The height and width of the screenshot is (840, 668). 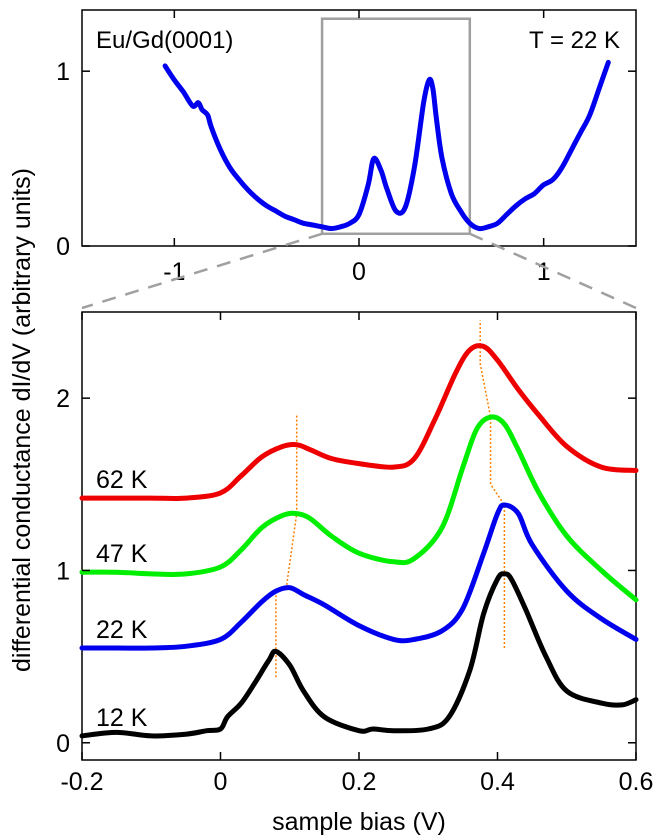 What do you see at coordinates (359, 576) in the screenshot?
I see `series-line-22k` at bounding box center [359, 576].